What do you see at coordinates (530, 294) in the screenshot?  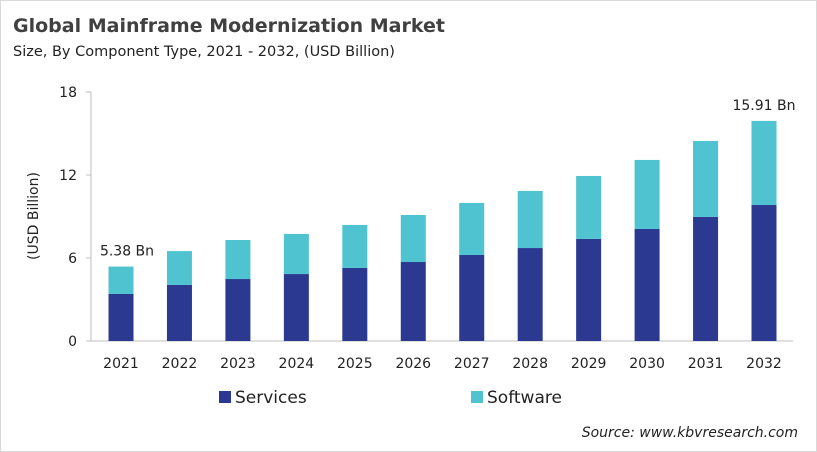 I see `bar-services-2028` at bounding box center [530, 294].